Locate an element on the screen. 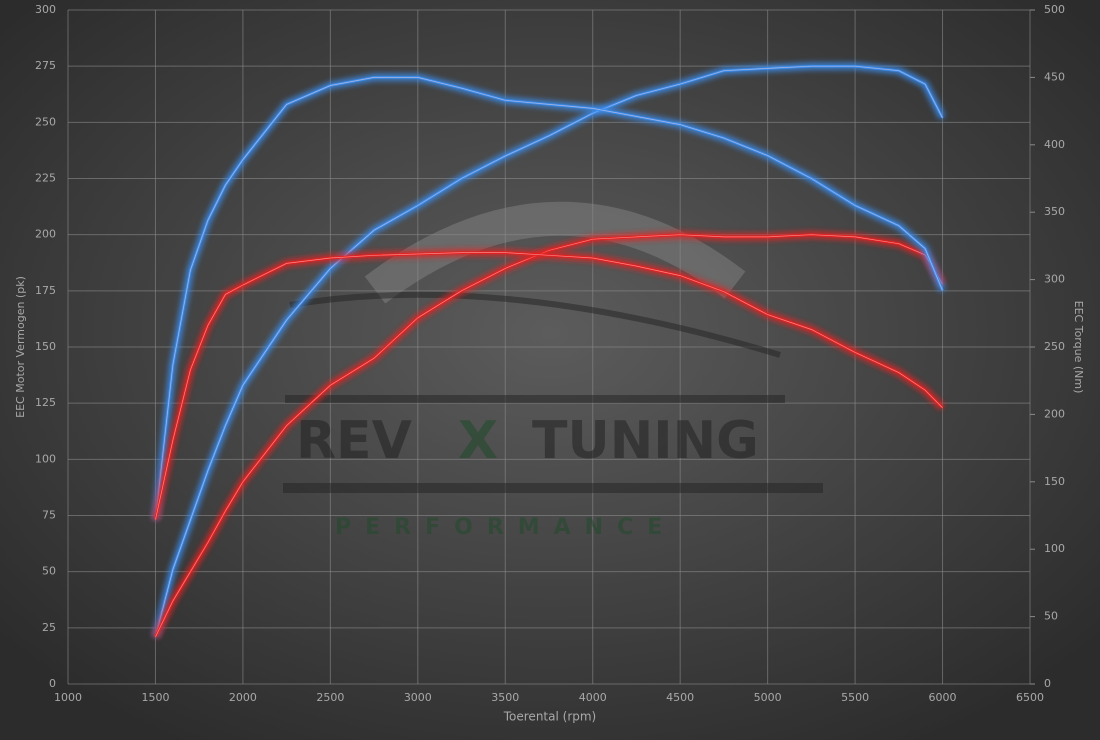 This screenshot has width=1100, height=740. watermark-text: PERFORMANCE is located at coordinates (505, 527).